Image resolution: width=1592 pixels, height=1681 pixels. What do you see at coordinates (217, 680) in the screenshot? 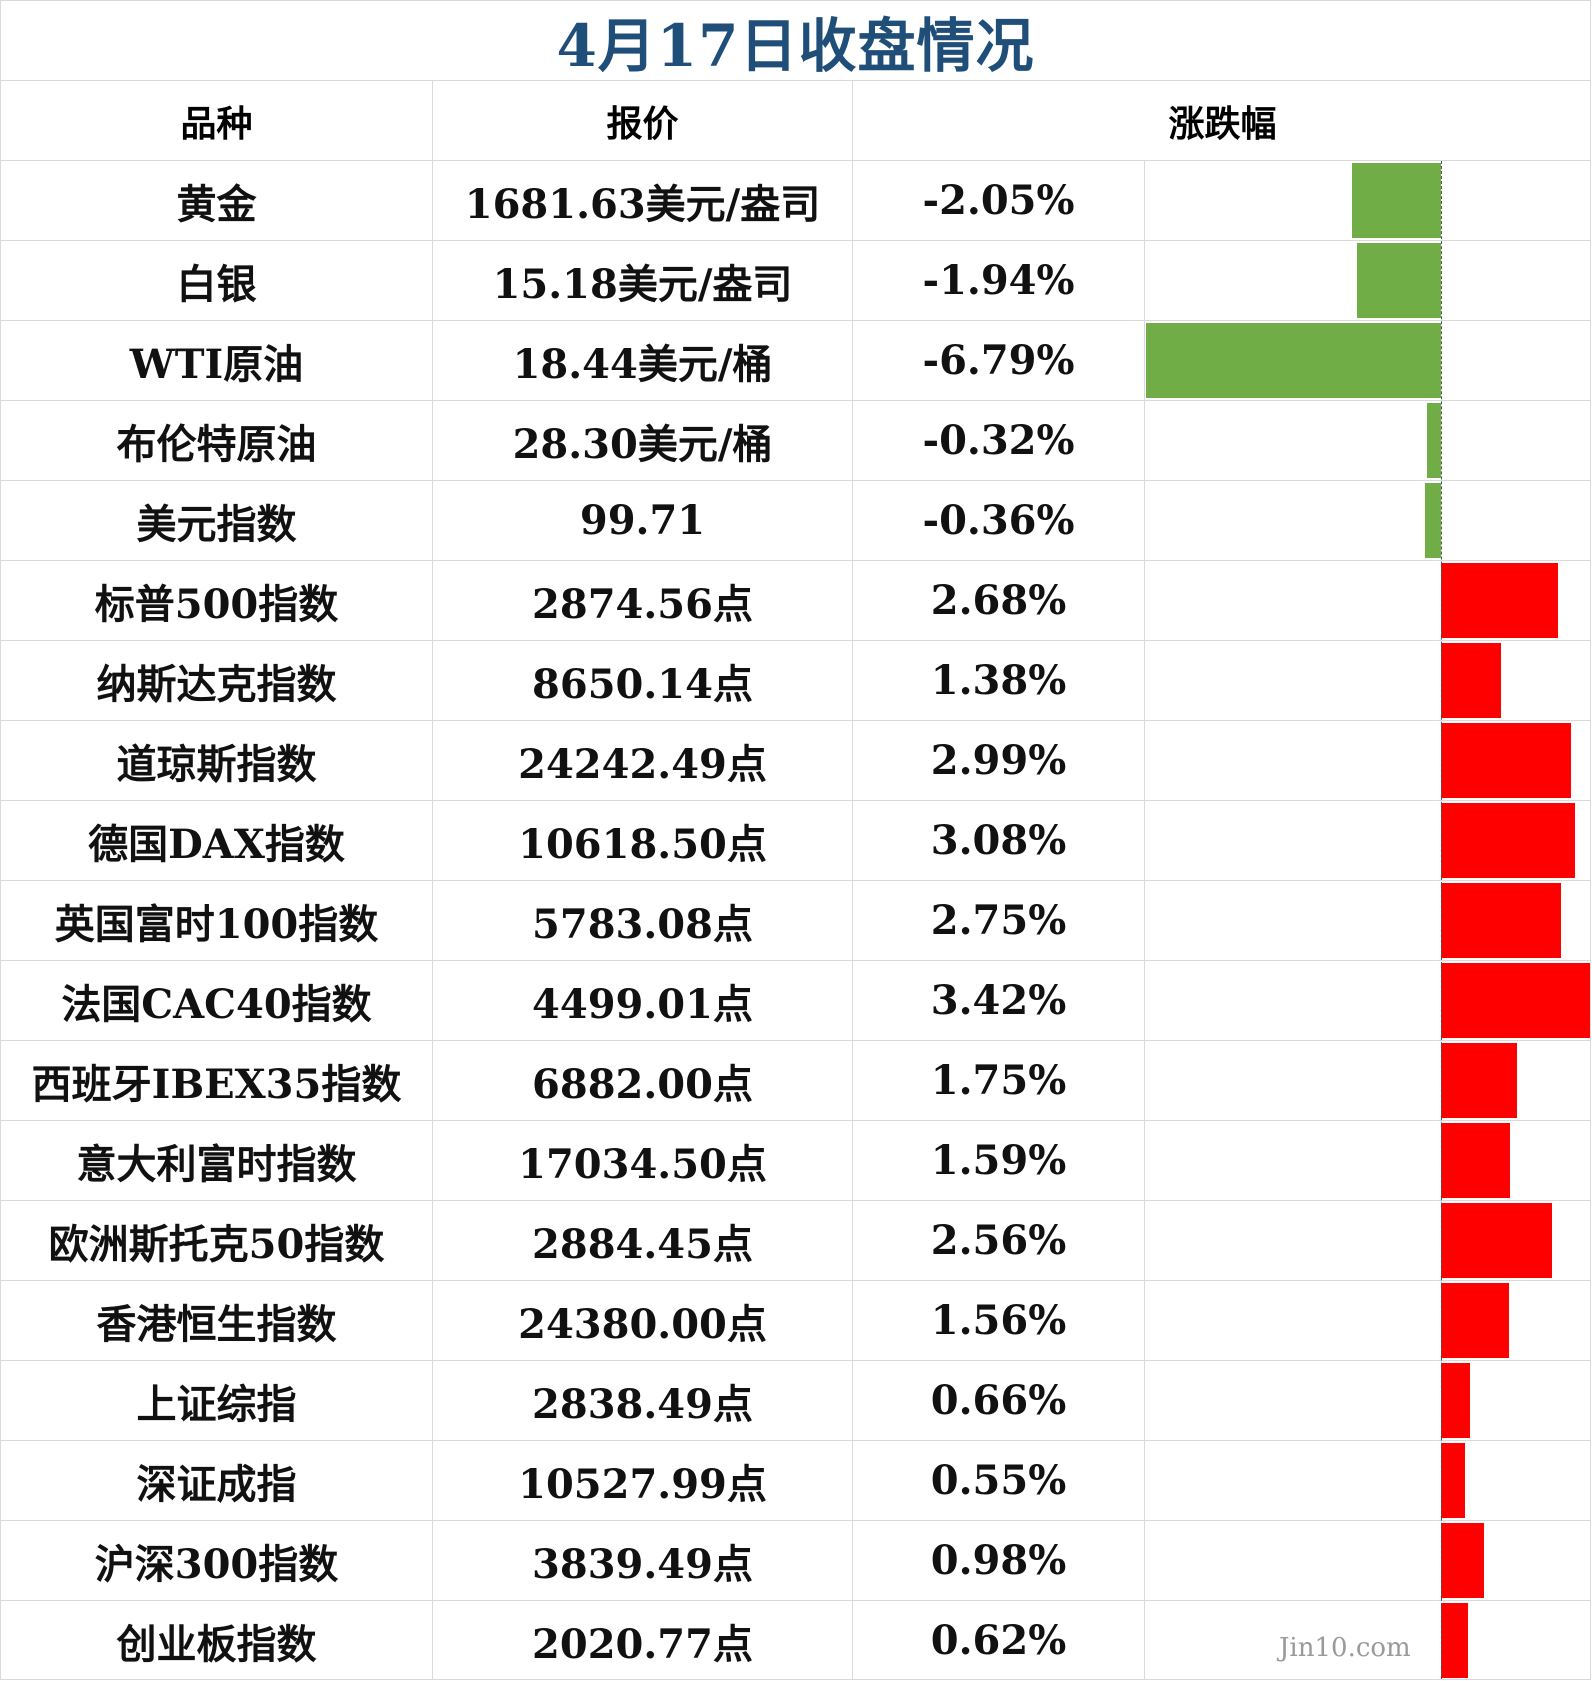
I see `instrument-name: 纳斯达克指数` at bounding box center [217, 680].